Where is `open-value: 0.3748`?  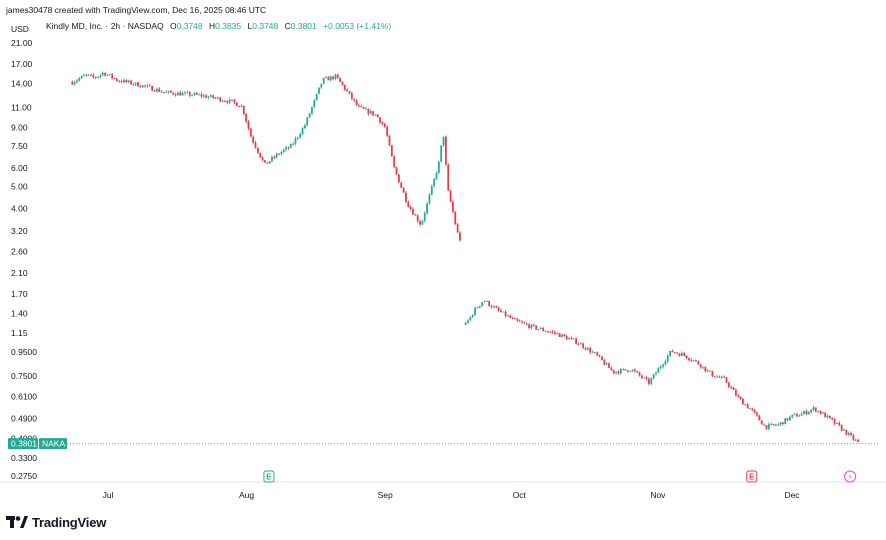
open-value: 0.3748 is located at coordinates (189, 26).